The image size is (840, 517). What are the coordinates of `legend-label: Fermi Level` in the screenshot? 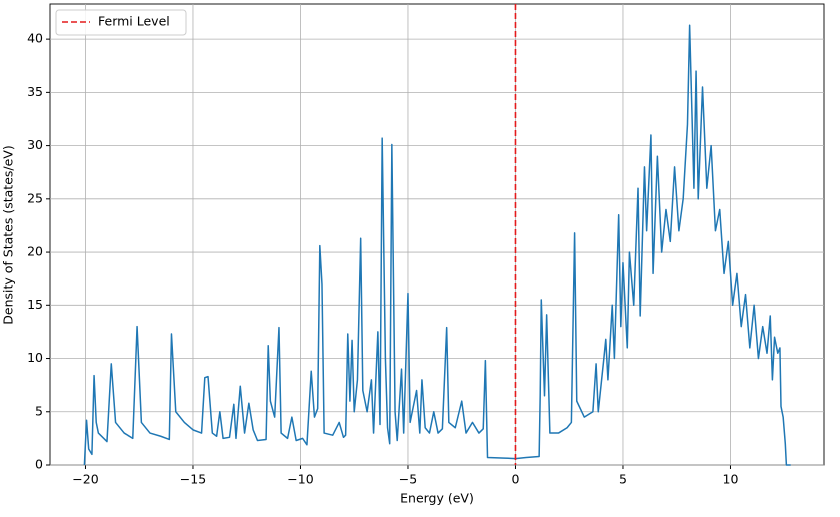 It's located at (134, 21).